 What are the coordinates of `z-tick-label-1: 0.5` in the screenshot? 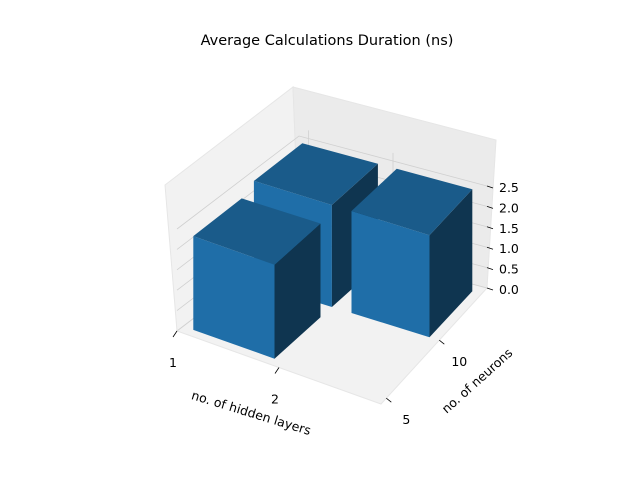 It's located at (509, 269).